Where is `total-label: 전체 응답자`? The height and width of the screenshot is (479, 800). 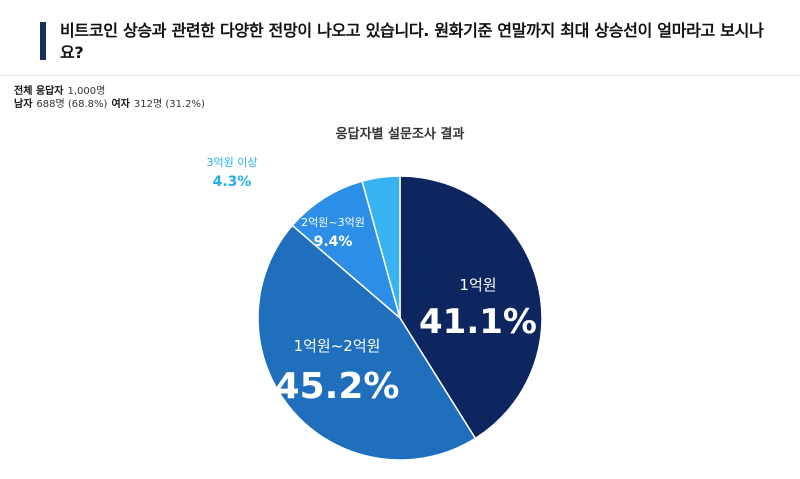 total-label: 전체 응답자 is located at coordinates (39, 91).